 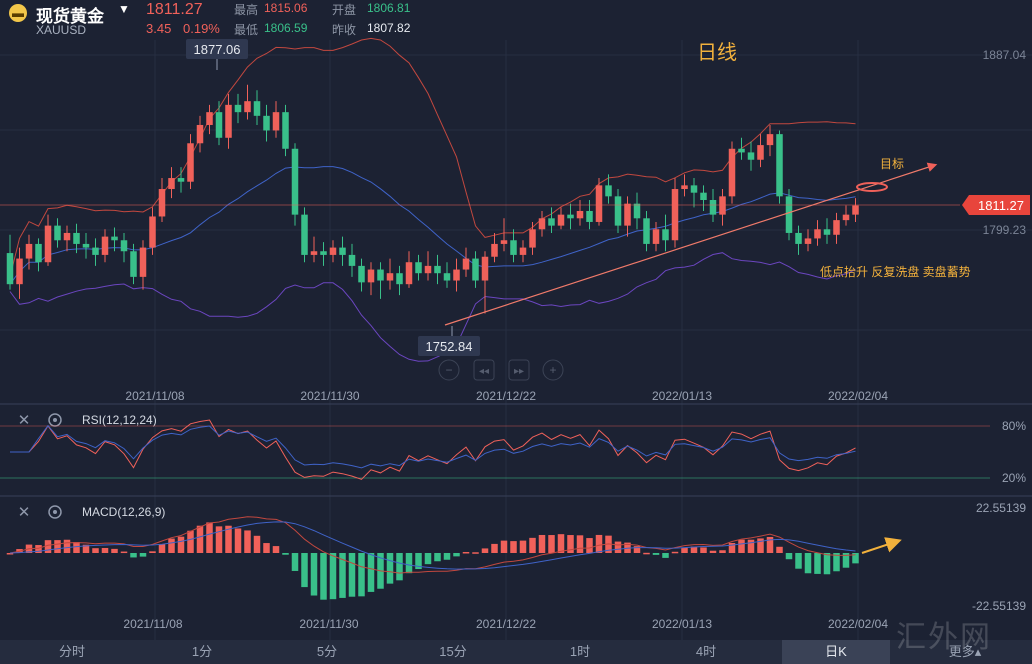 I want to click on chevron-down-icon: ▼, so click(x=124, y=9).